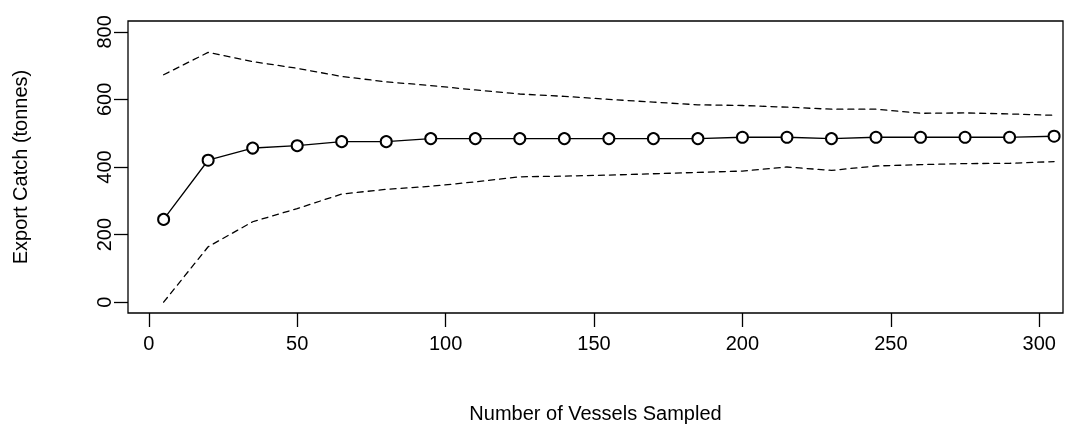  What do you see at coordinates (1039, 343) in the screenshot?
I see `x-tick-label: 300` at bounding box center [1039, 343].